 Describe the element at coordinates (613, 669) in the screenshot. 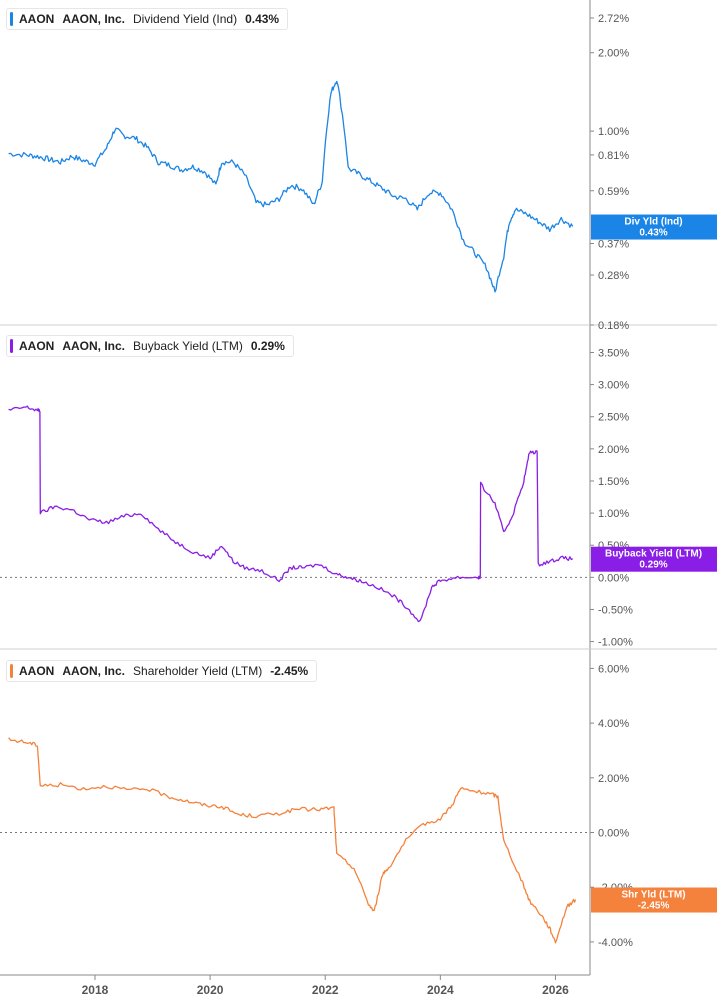

I see `y-tick-label: 6.00%` at that location.